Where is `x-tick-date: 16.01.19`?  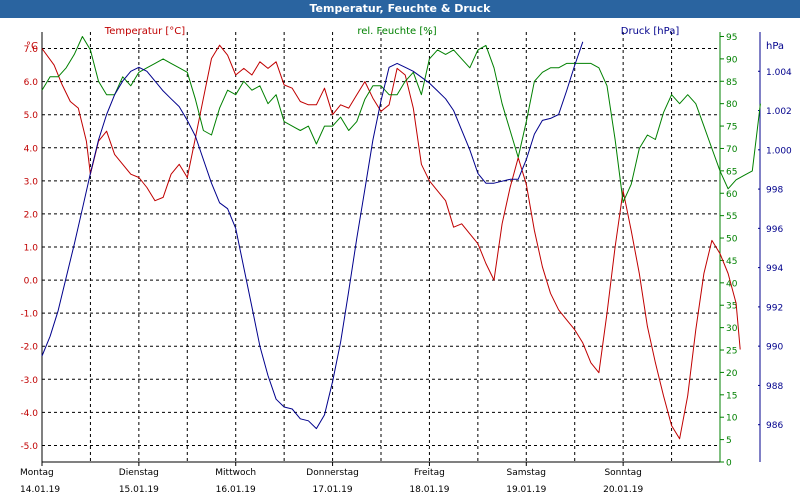
x-tick-date: 16.01.19 is located at coordinates (236, 490).